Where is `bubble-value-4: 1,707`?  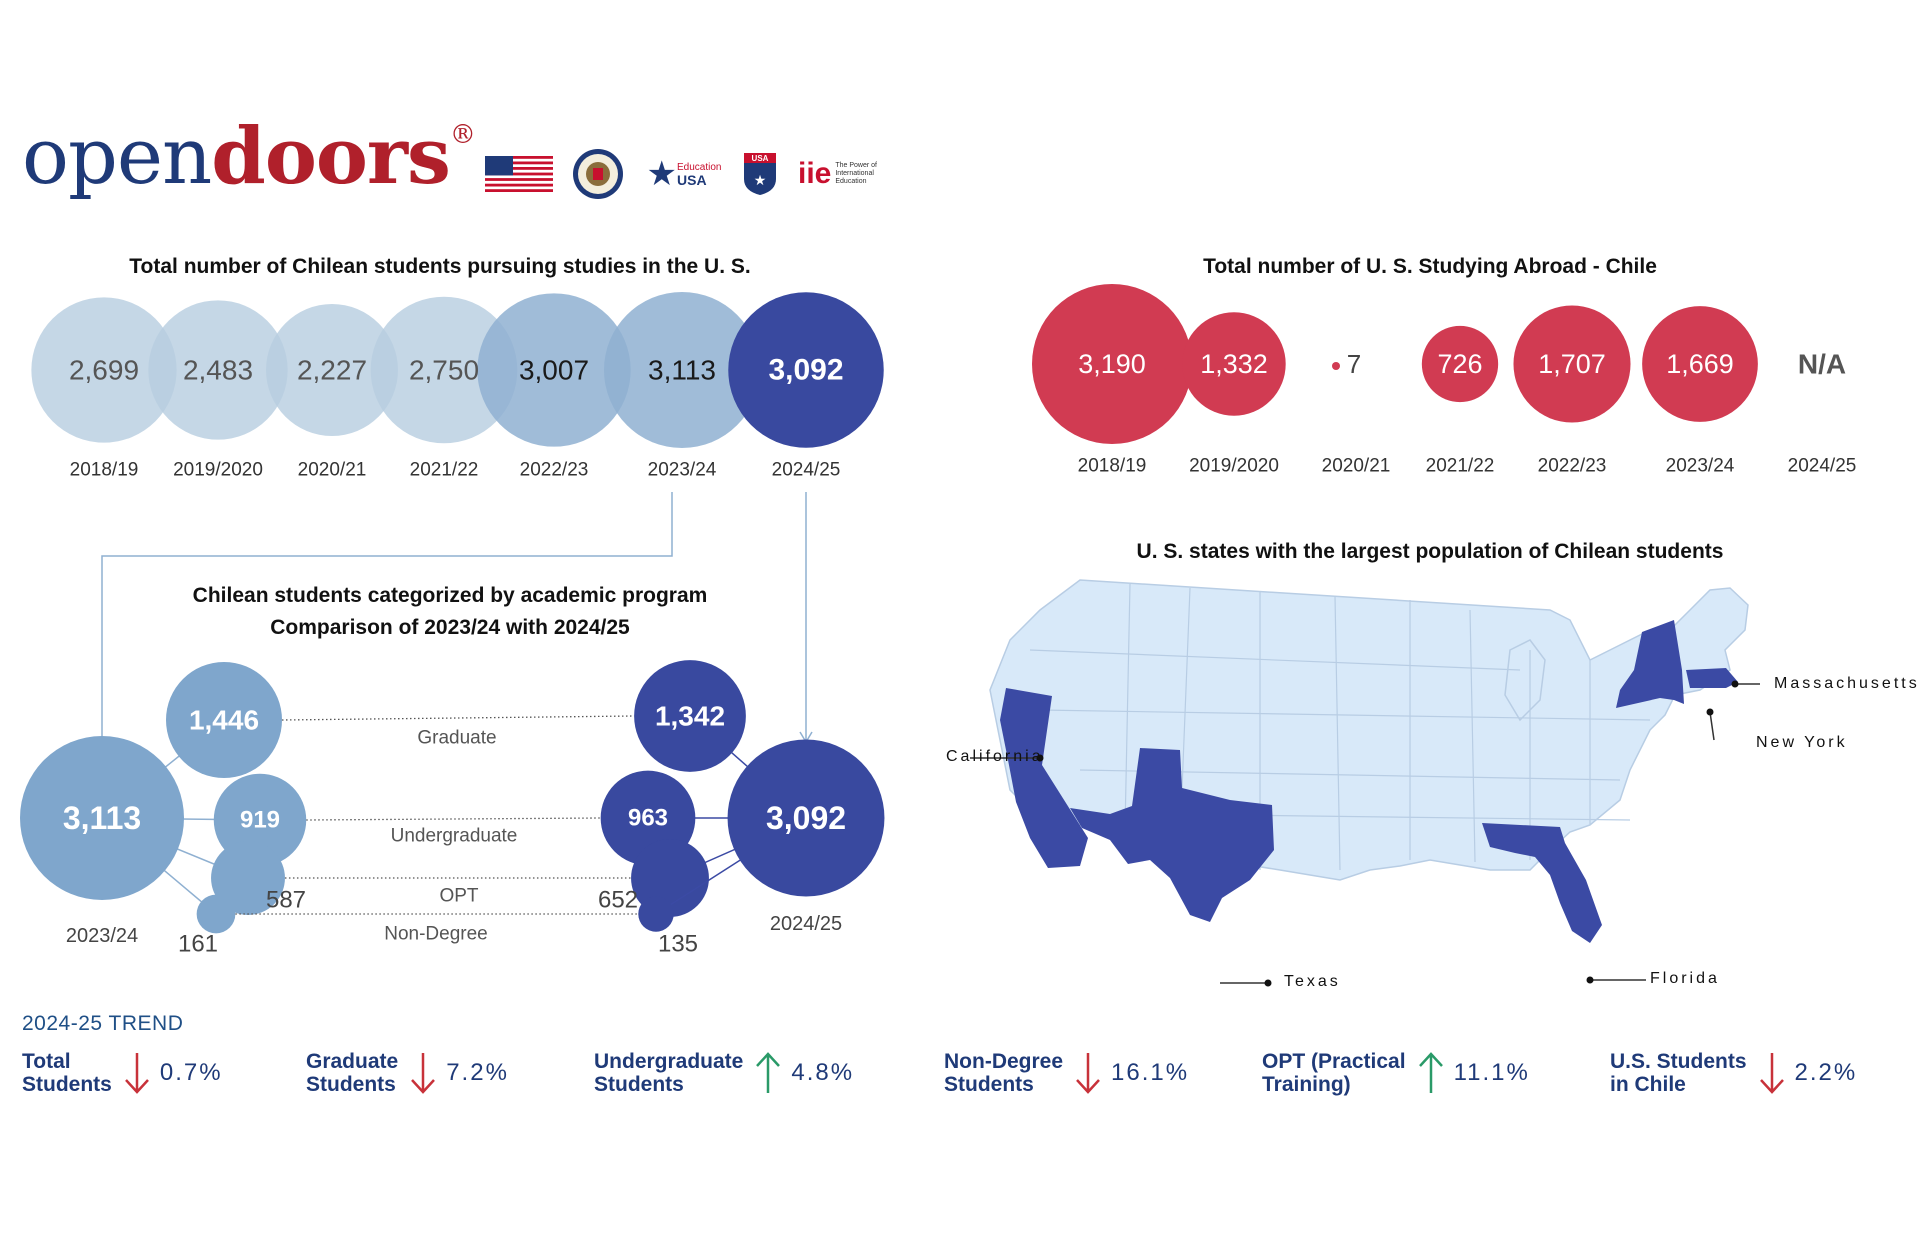
bubble-value-4: 1,707 is located at coordinates (1572, 364).